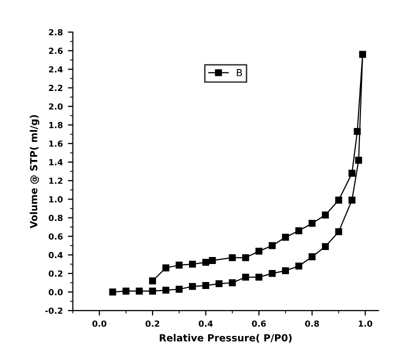 This screenshot has width=416, height=357. What do you see at coordinates (55, 181) in the screenshot?
I see `y-tick-label: 1.2` at bounding box center [55, 181].